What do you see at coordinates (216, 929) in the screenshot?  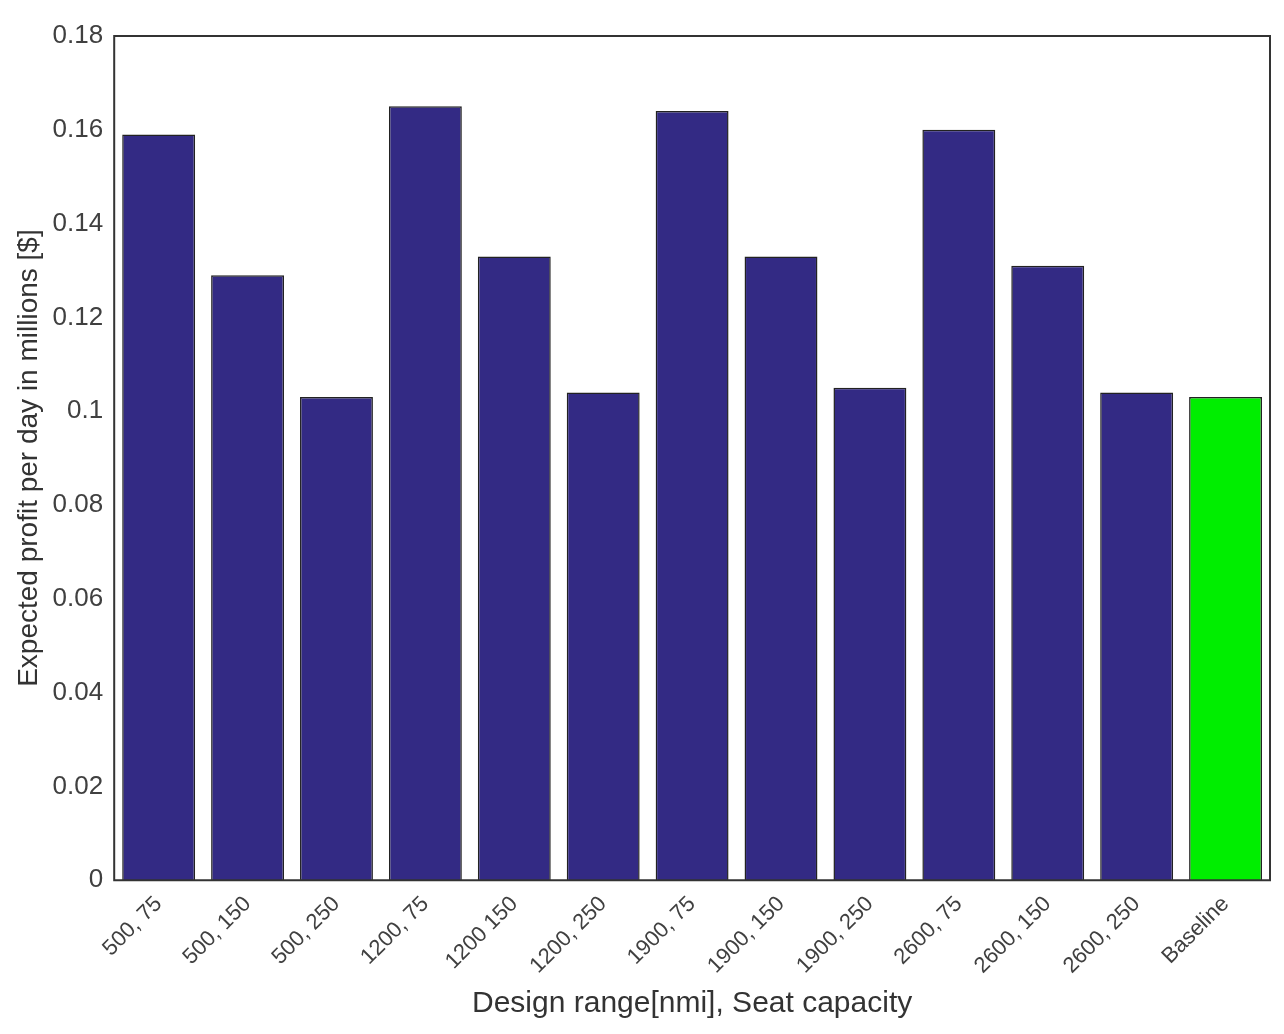 I see `x-tick-label: 500, 150` at bounding box center [216, 929].